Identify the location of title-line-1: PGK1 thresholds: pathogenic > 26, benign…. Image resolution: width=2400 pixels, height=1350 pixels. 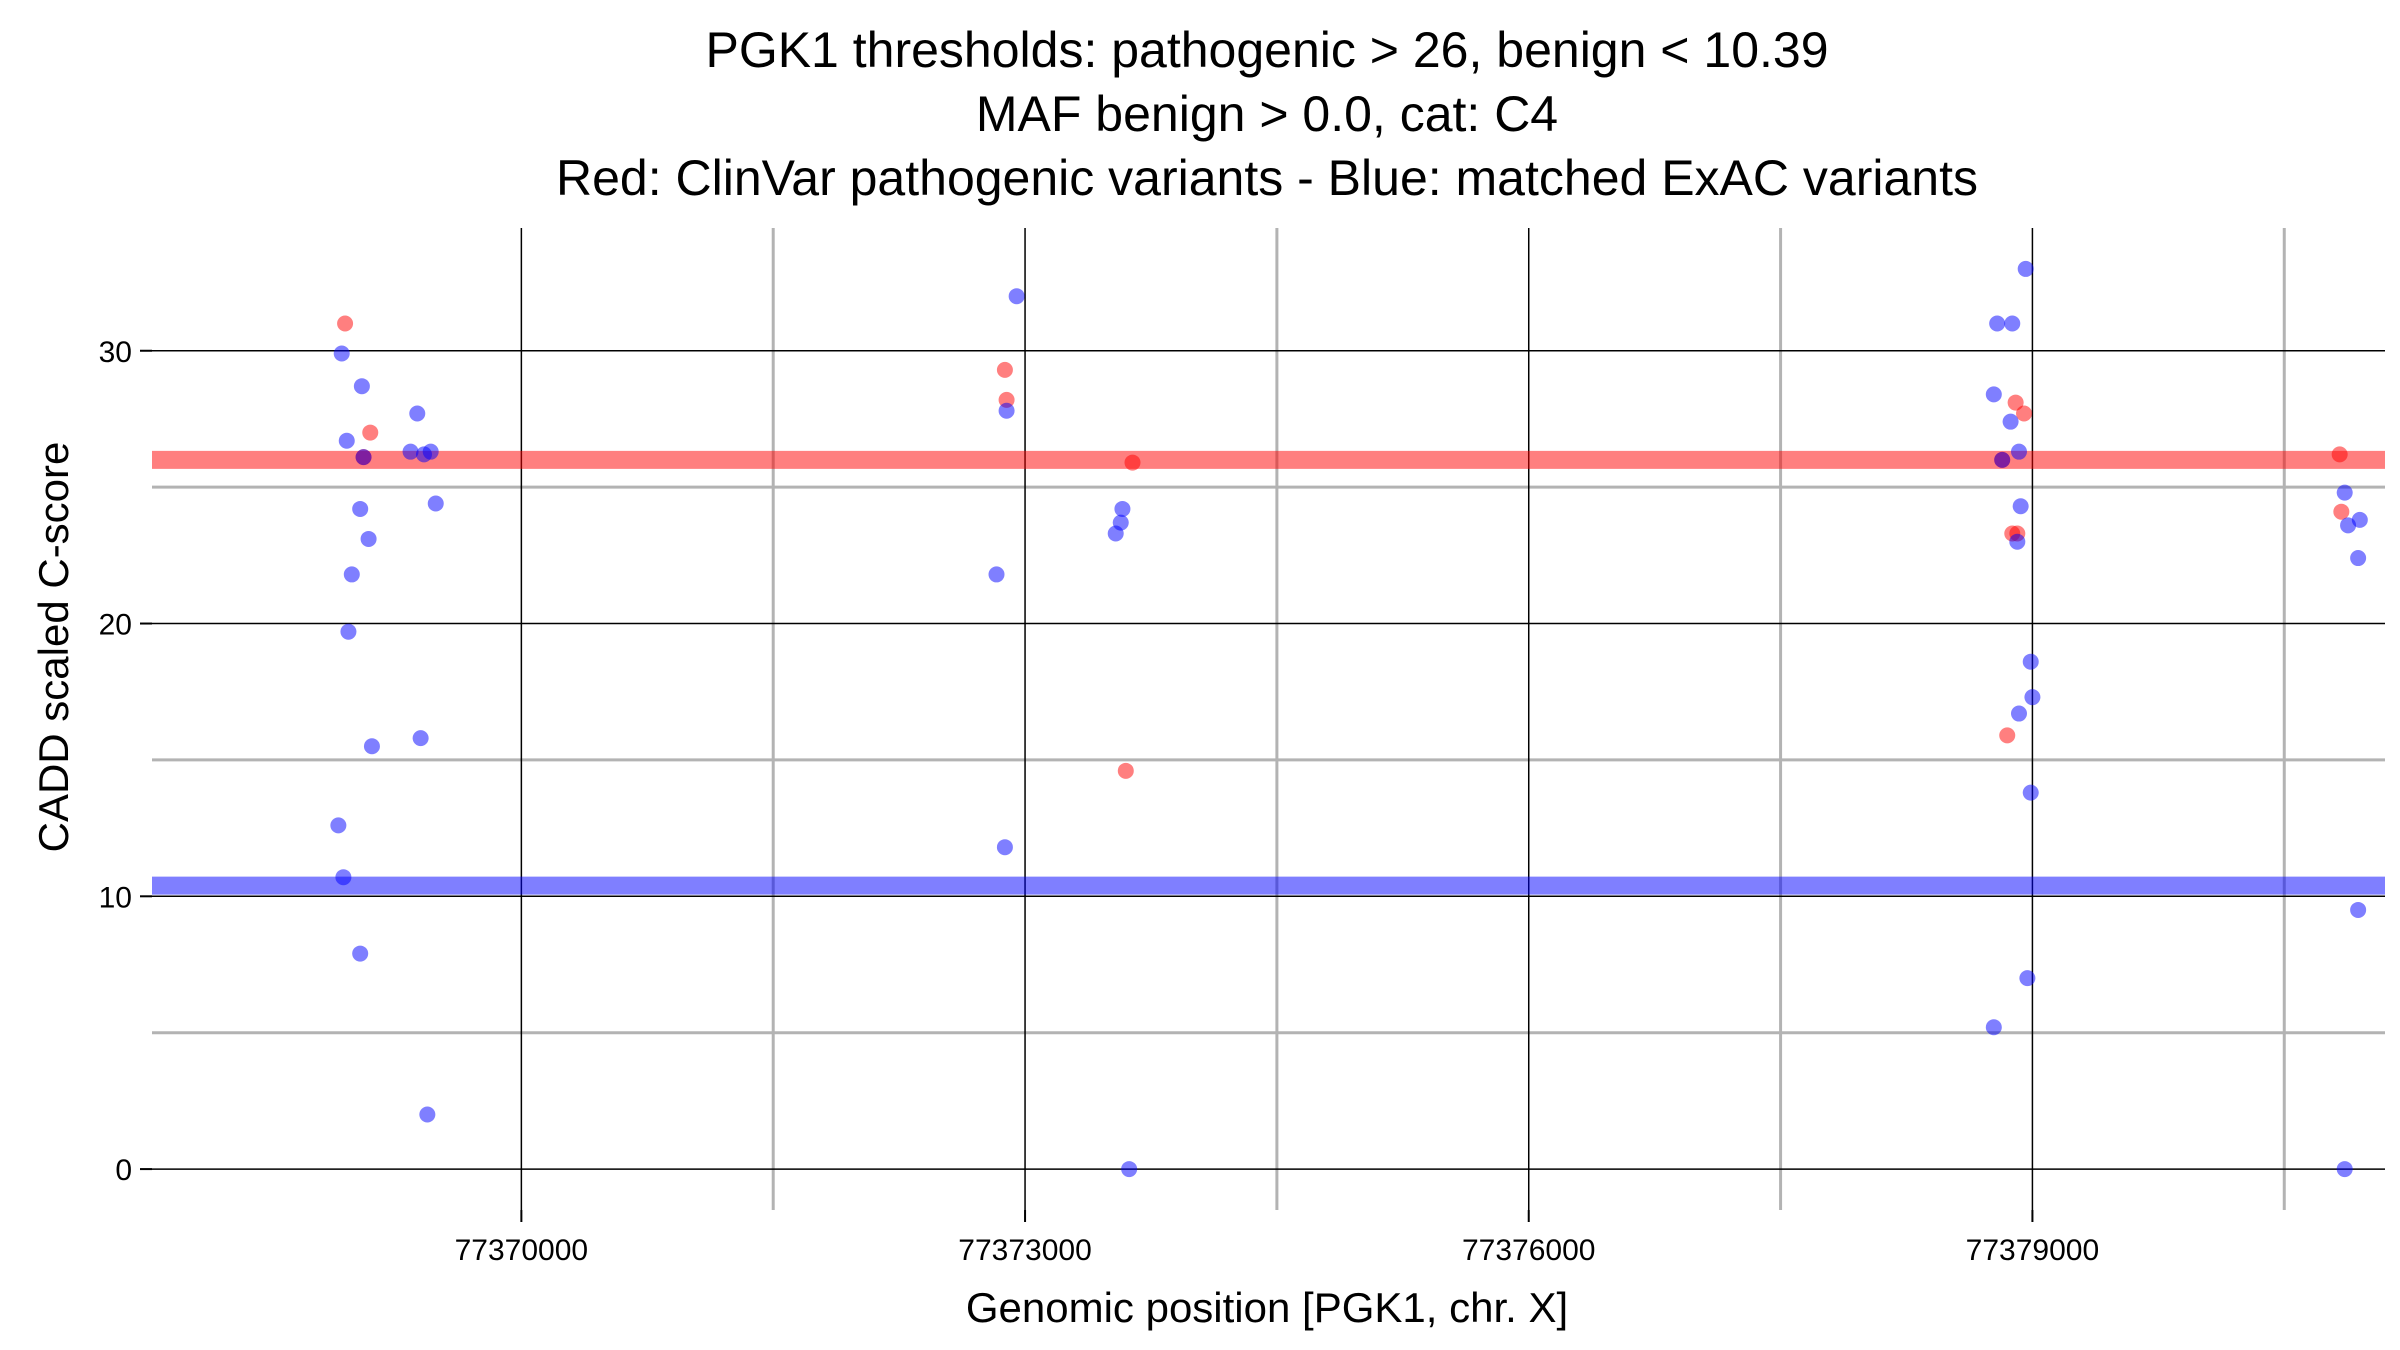
(1266, 50).